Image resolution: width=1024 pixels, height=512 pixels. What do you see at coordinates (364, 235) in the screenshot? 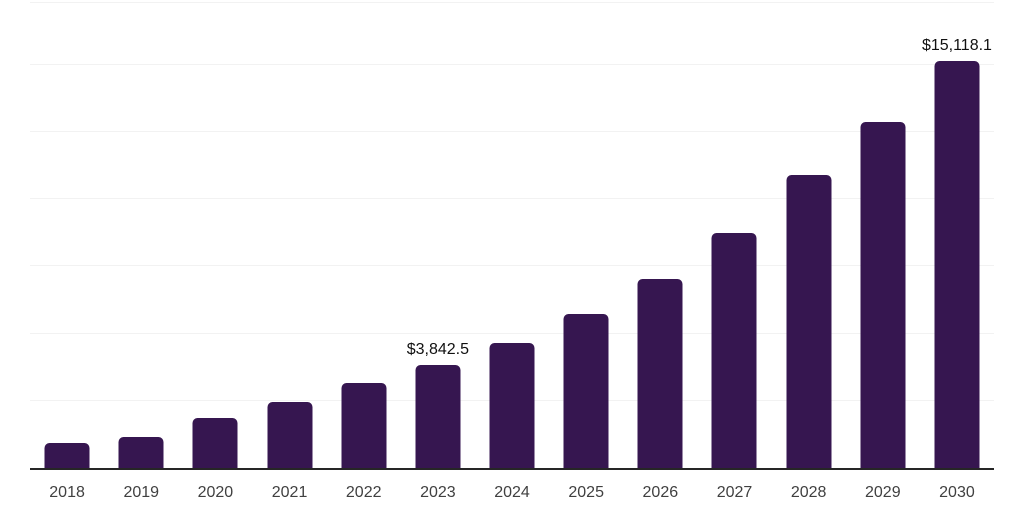
I see `bar-slot-2022` at bounding box center [364, 235].